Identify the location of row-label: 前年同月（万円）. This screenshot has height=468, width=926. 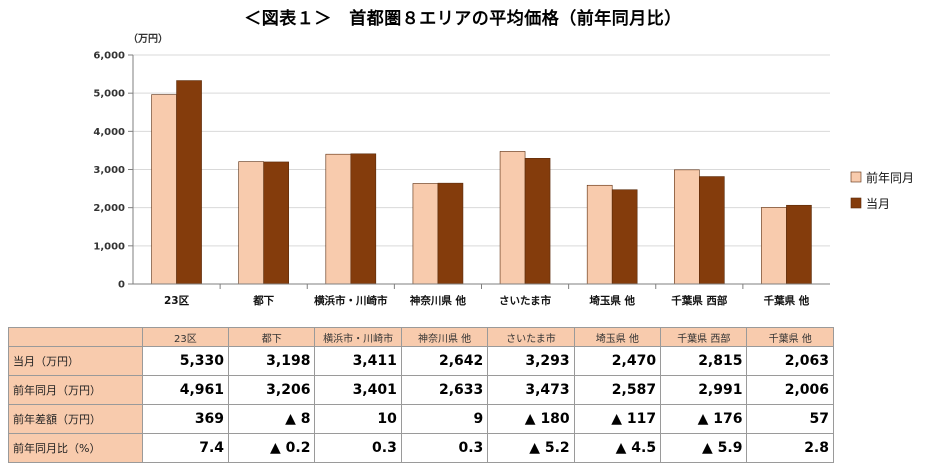
(75, 390).